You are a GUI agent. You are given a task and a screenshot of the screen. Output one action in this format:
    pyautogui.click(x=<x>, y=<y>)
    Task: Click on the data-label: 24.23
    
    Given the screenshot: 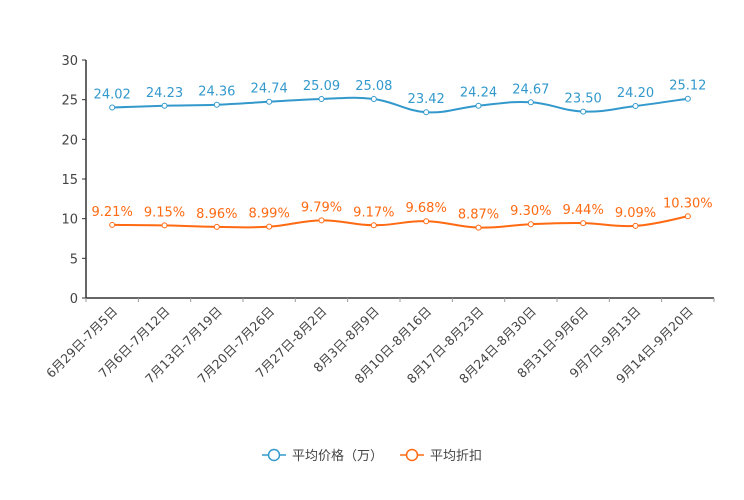 What is the action you would take?
    pyautogui.click(x=164, y=93)
    